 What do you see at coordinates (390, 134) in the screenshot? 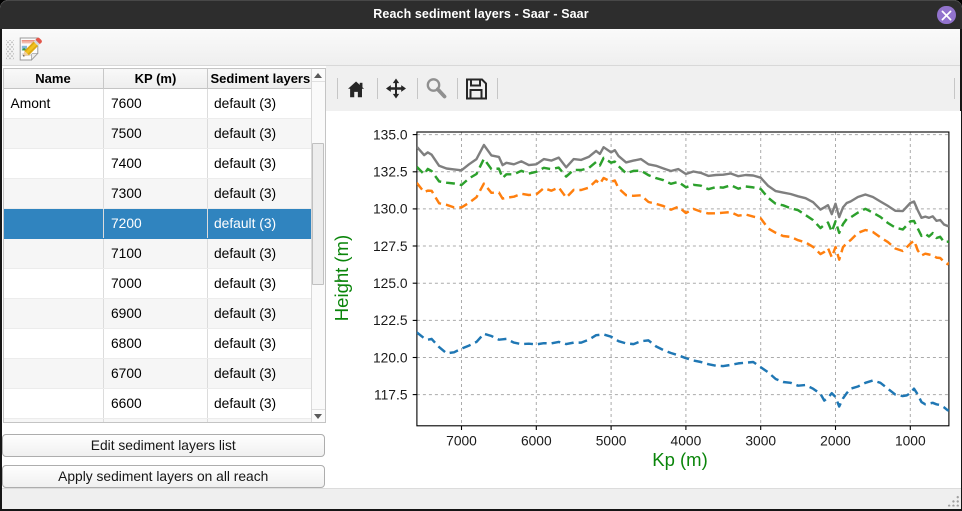
I see `svg-text: 135.0` at bounding box center [390, 134].